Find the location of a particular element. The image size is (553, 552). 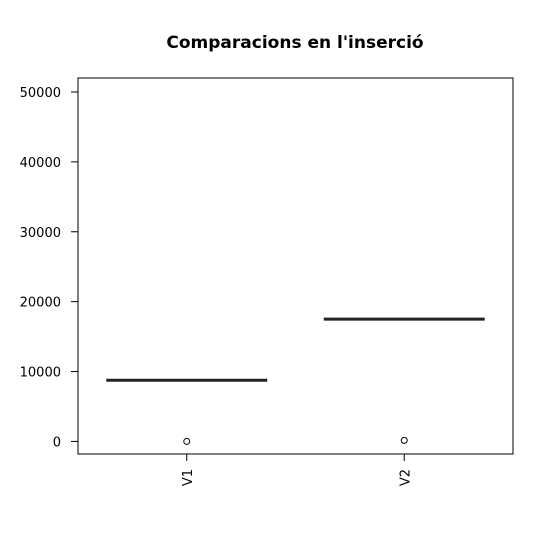

y-tick-label: 10000 is located at coordinates (40, 373).